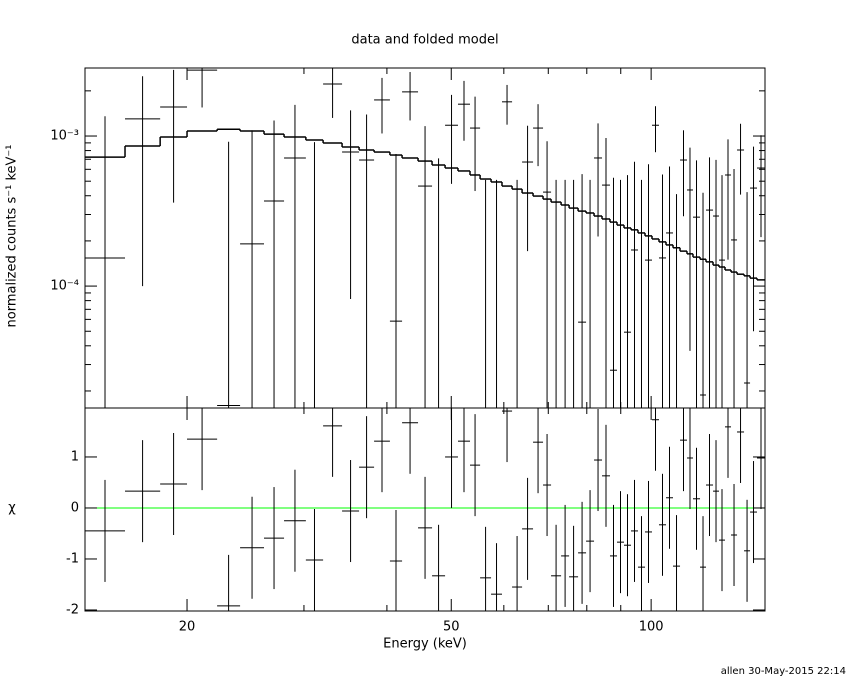 This screenshot has width=850, height=680. What do you see at coordinates (12, 508) in the screenshot?
I see `y-axis-label: χ` at bounding box center [12, 508].